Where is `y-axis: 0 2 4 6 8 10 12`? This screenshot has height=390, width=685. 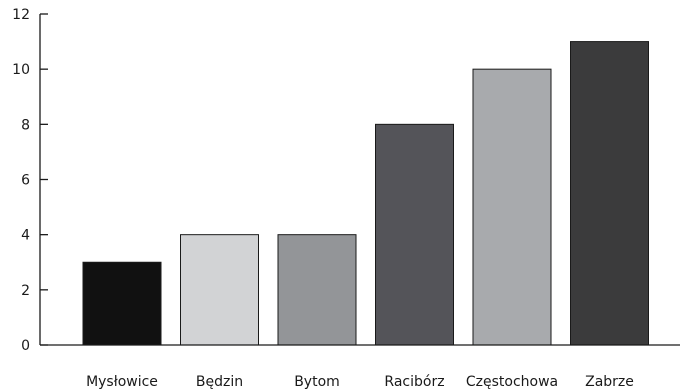
y-axis: 0 2 4 6 8 10 12 is located at coordinates (30, 180).